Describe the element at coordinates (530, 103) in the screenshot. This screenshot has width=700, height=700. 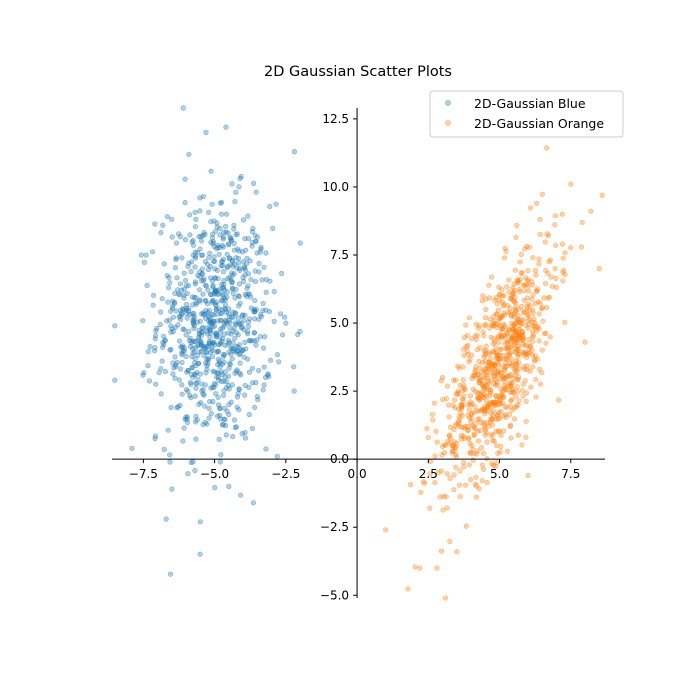
I see `legend-label: 2D-Gaussian Blue` at that location.